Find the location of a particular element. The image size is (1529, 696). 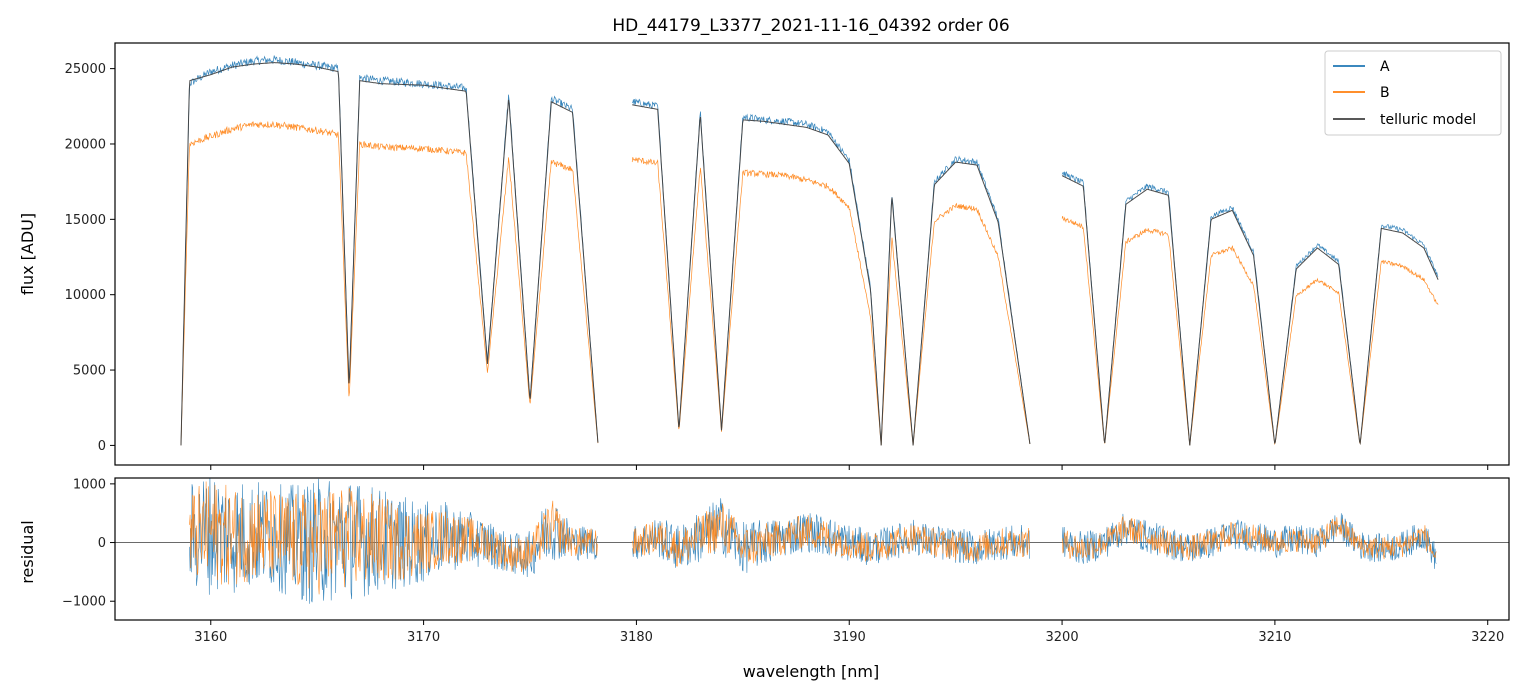

flux-y-tick: 25000 is located at coordinates (90, 69).